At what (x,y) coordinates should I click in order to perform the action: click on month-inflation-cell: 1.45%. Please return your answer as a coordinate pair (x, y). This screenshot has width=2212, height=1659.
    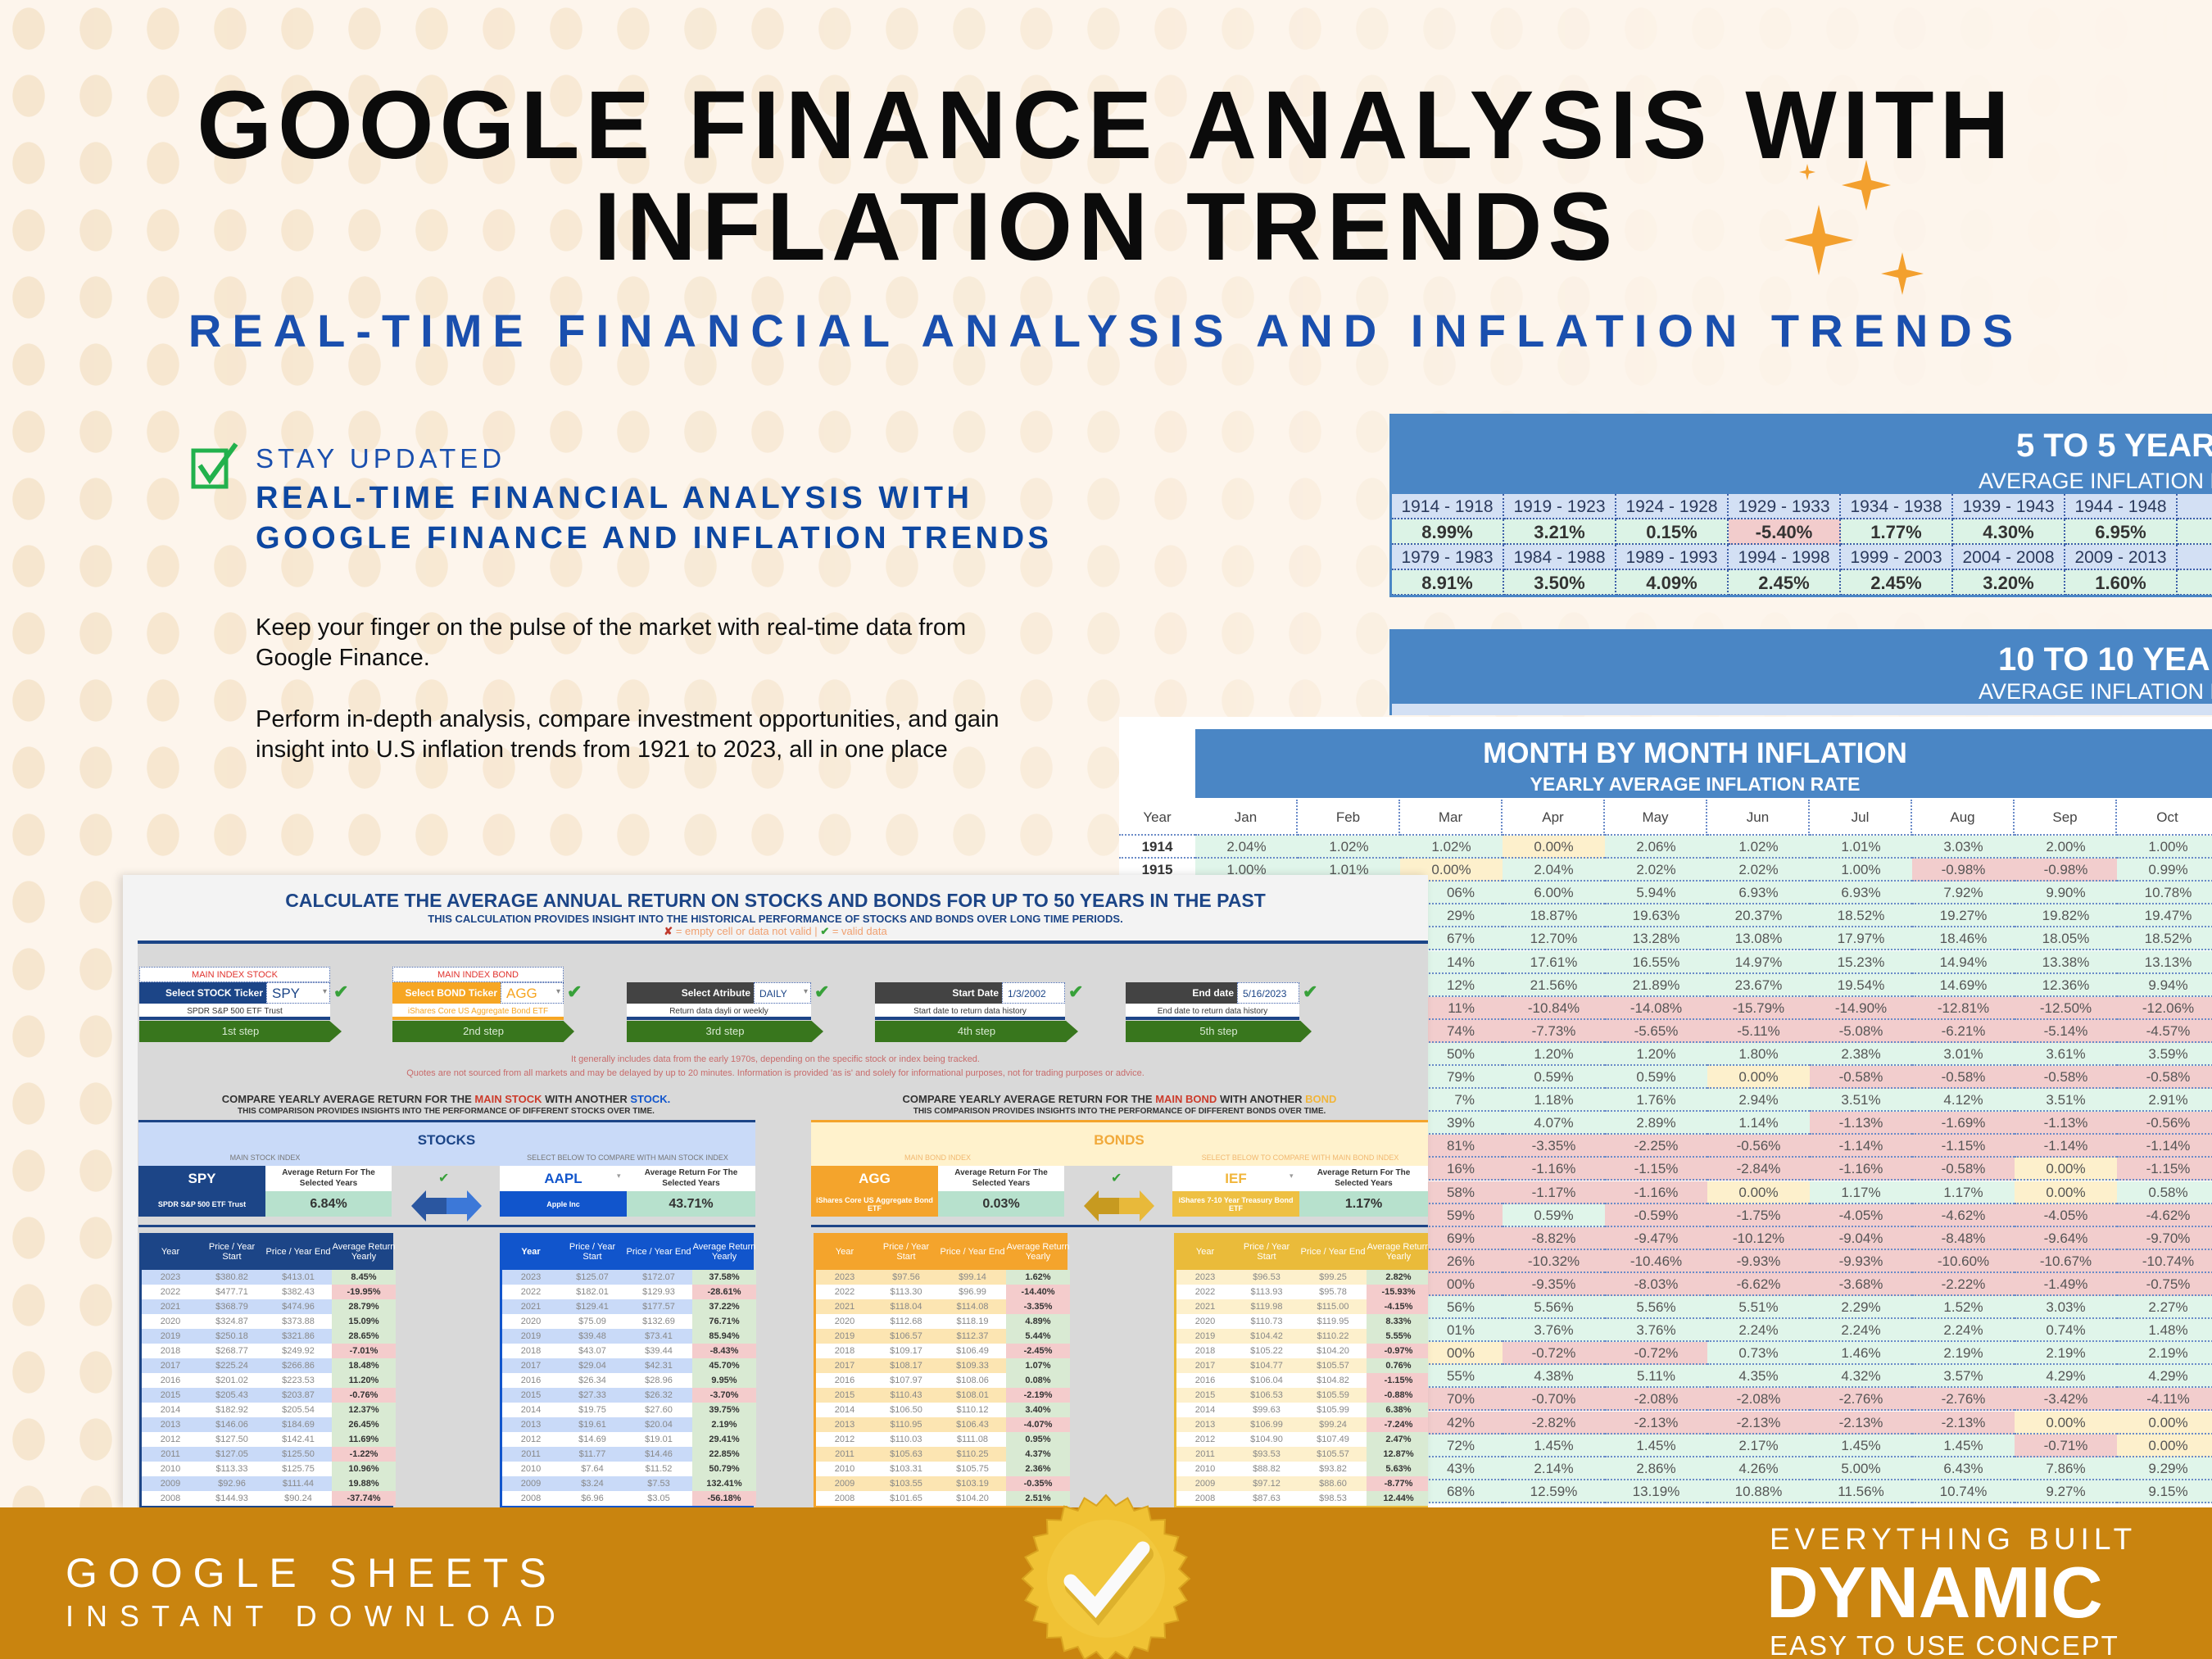
    Looking at the image, I should click on (1861, 1445).